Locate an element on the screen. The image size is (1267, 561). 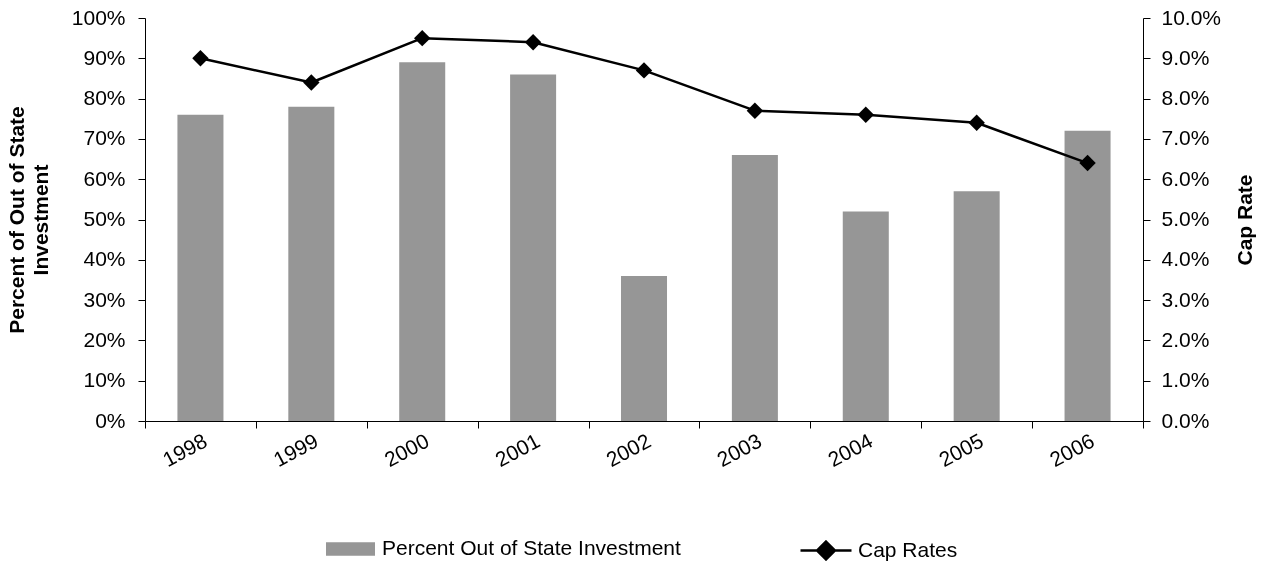
y2-axis-title: Cap Rate is located at coordinates (1245, 220).